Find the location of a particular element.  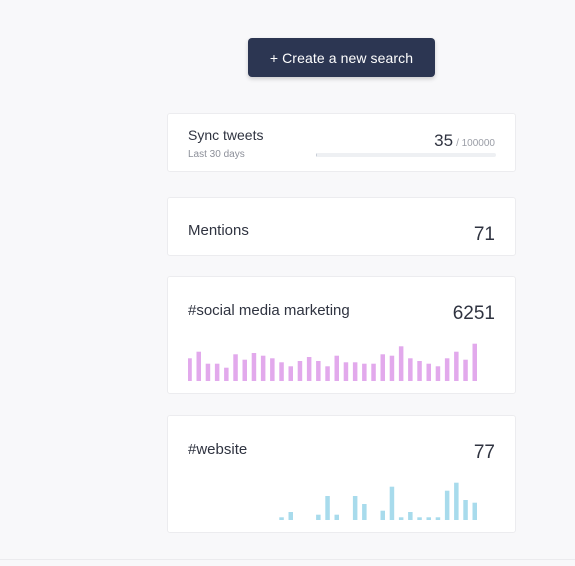

sync-tweets-card: Sync tweets Last 30 days 35 / 100000 is located at coordinates (341, 142).